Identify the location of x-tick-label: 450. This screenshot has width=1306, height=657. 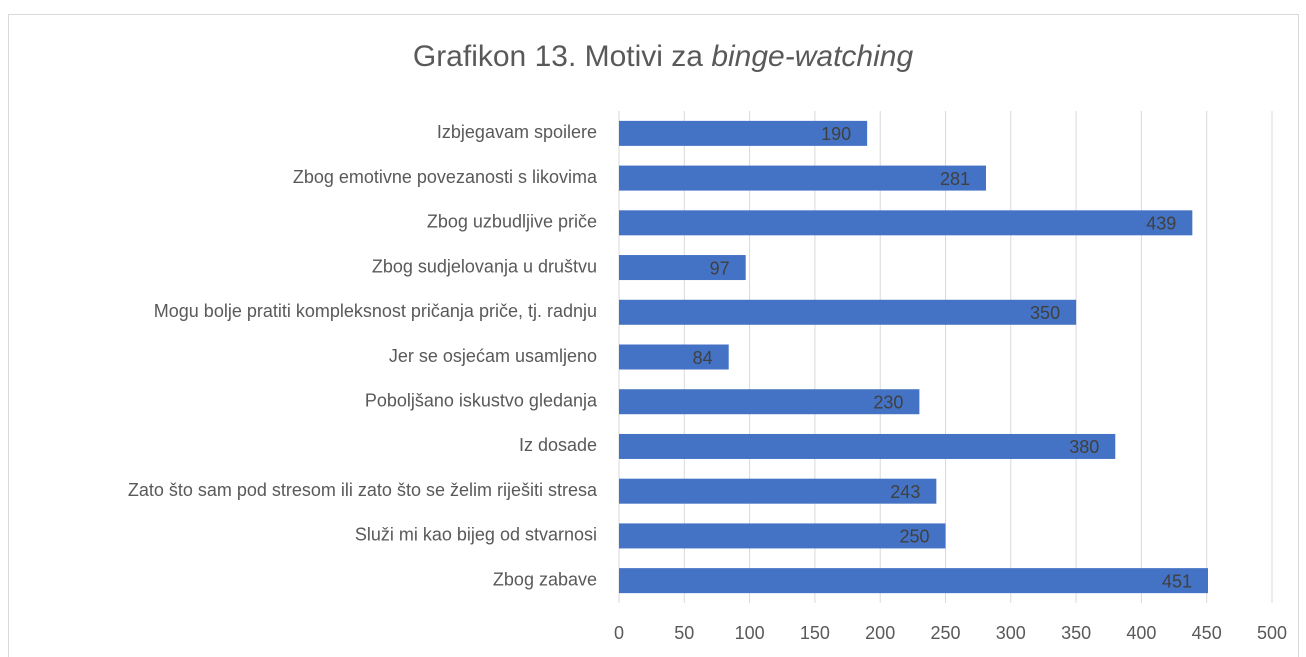
(1207, 633).